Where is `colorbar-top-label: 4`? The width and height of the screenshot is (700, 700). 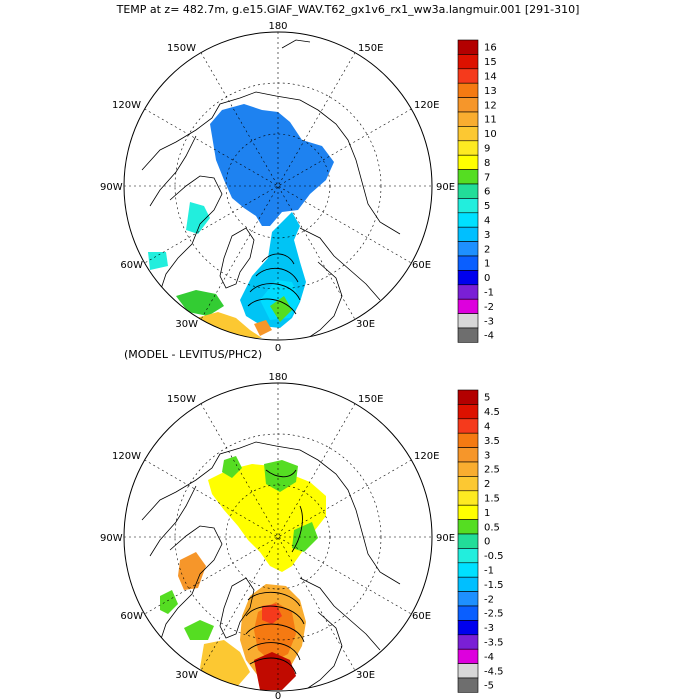 colorbar-top-label: 4 is located at coordinates (487, 221).